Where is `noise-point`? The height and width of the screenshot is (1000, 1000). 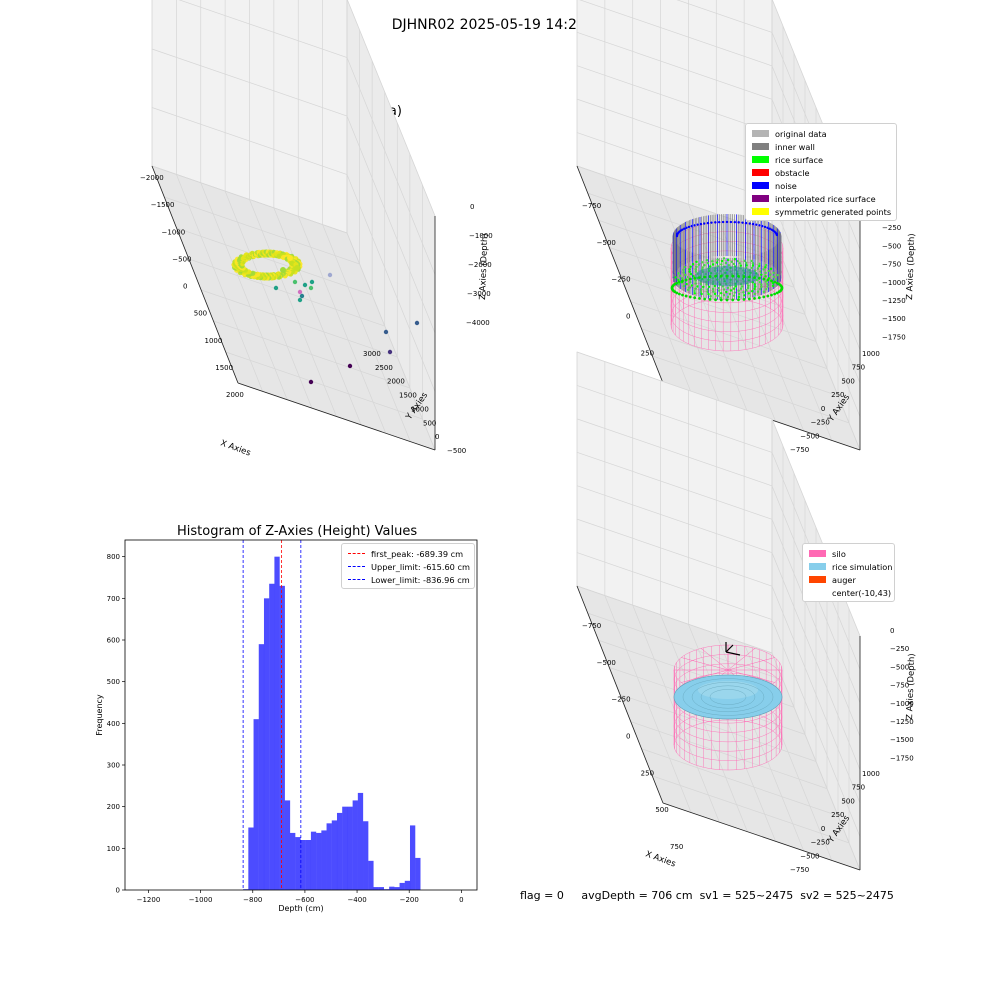
noise-point is located at coordinates (677, 236).